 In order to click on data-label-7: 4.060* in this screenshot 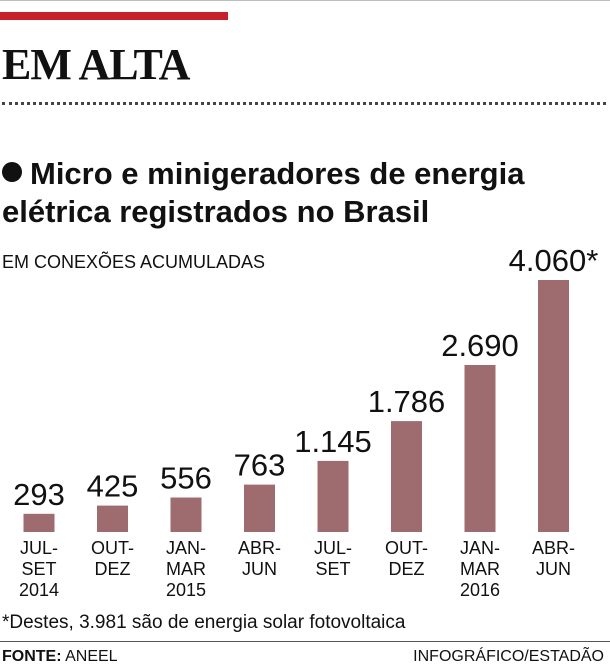, I will do `click(554, 260)`.